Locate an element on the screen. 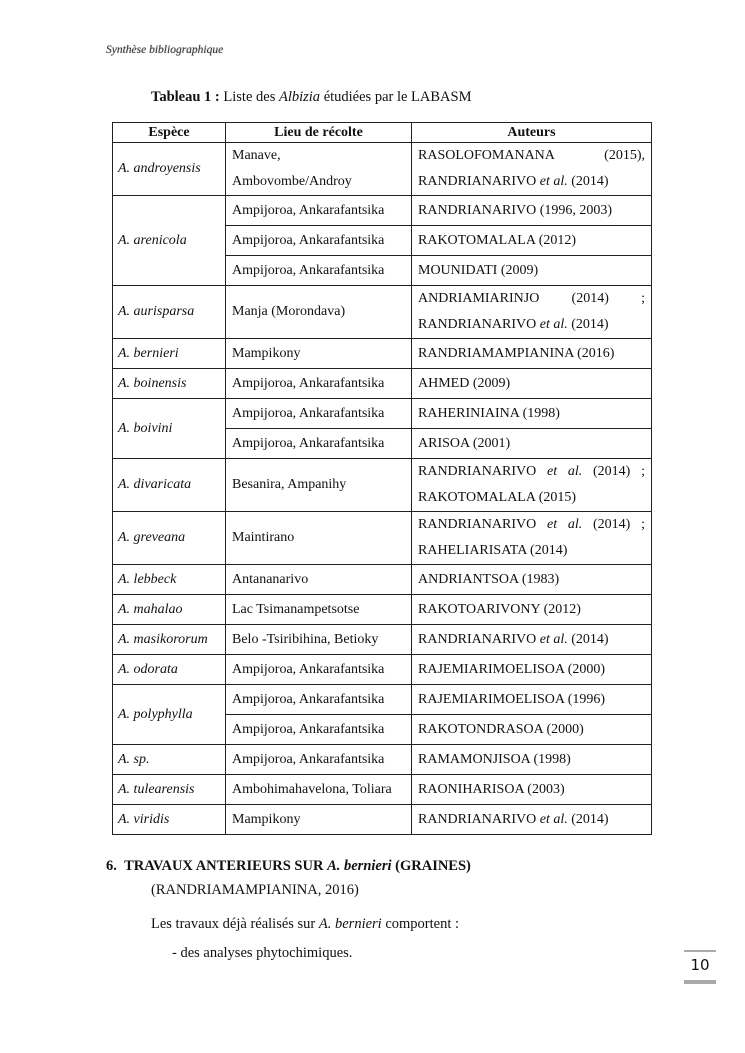 The width and height of the screenshot is (745, 1053). caption-label: Tableau 1 : is located at coordinates (185, 97).